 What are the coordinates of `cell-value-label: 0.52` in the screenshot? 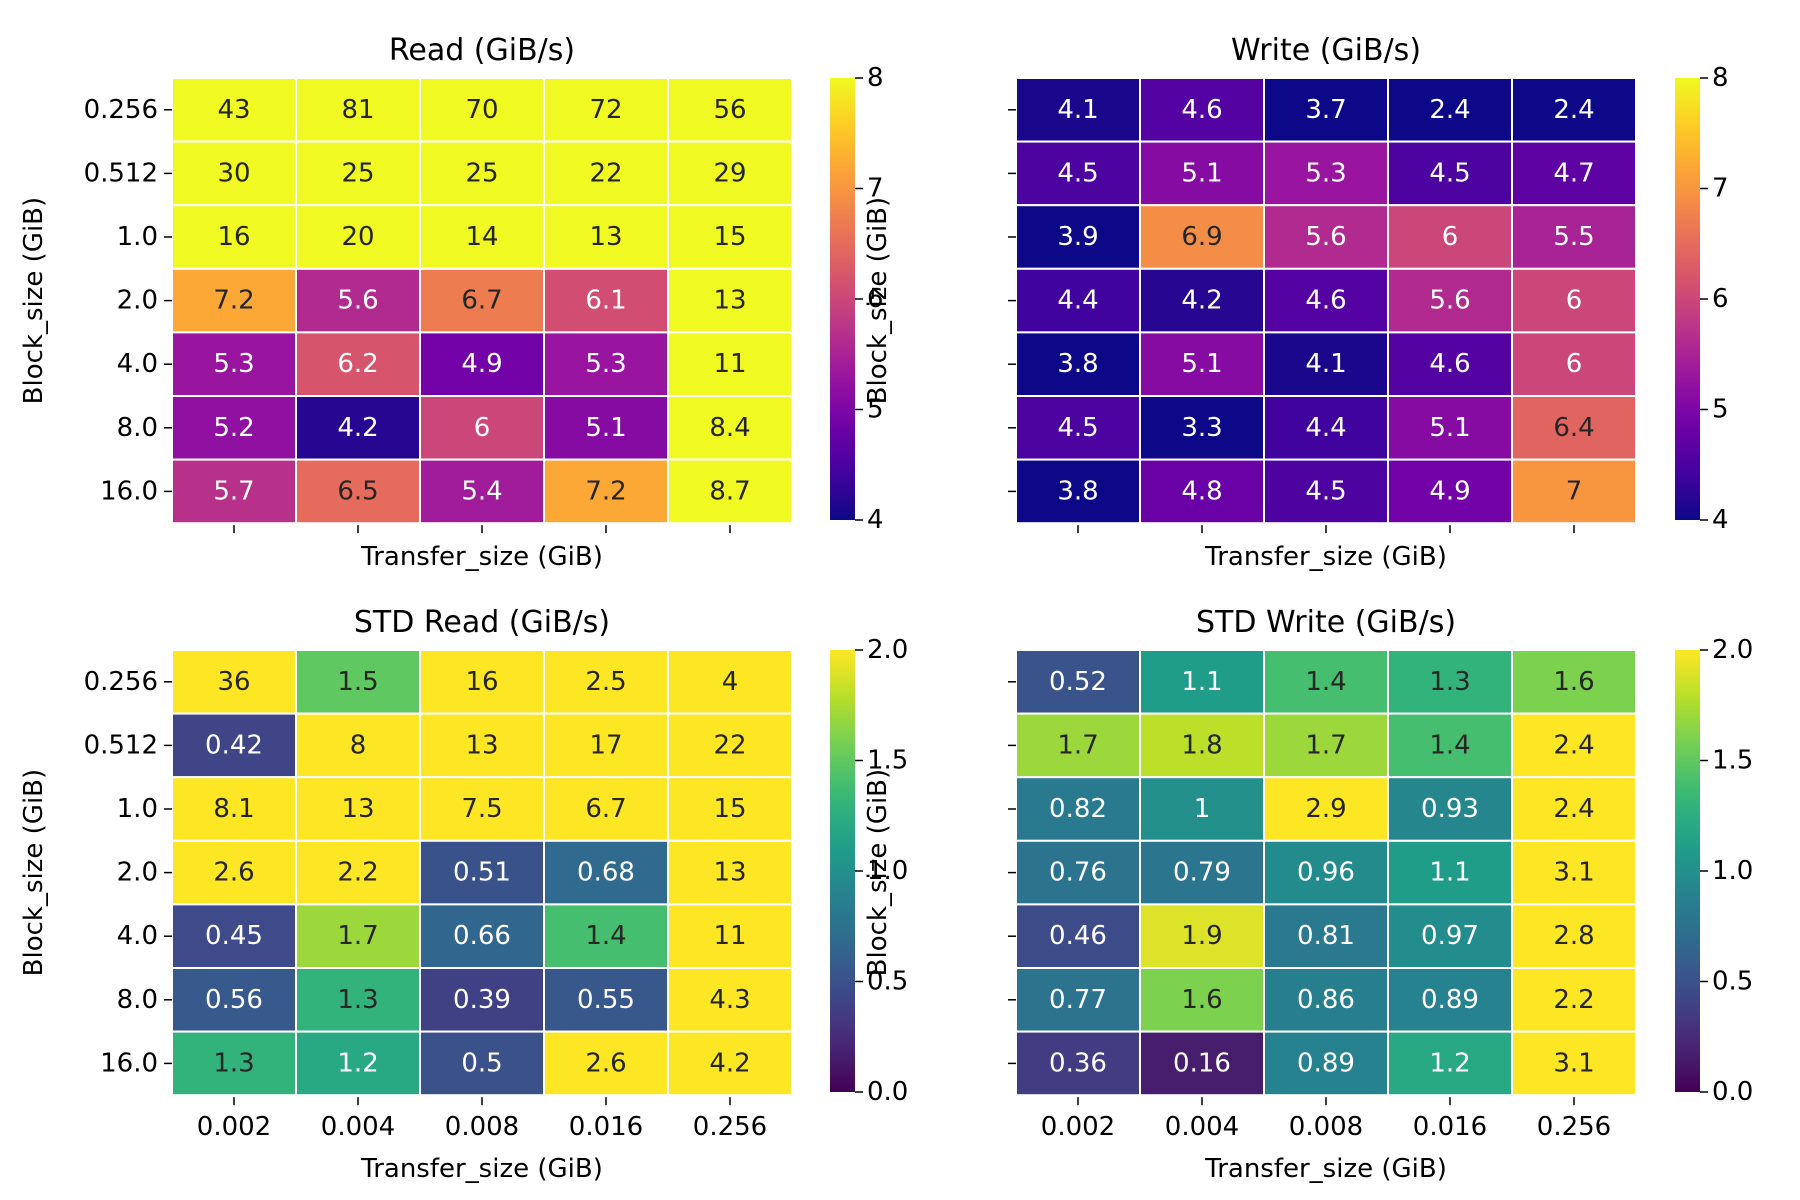 It's located at (1078, 682).